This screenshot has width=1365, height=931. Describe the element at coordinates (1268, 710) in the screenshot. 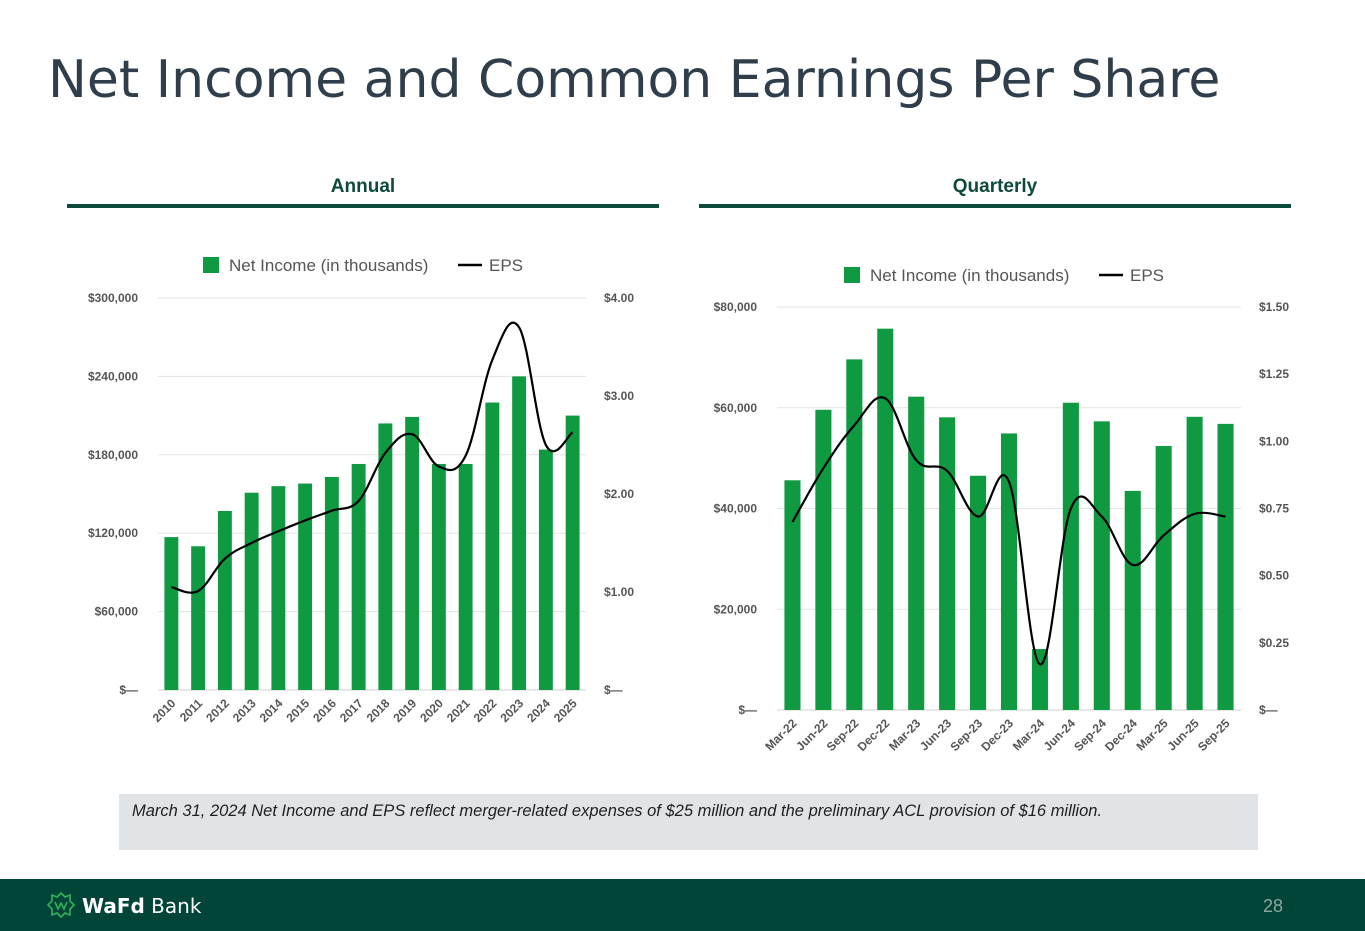

I see `quarterly-y-right-tick-label: $—` at that location.